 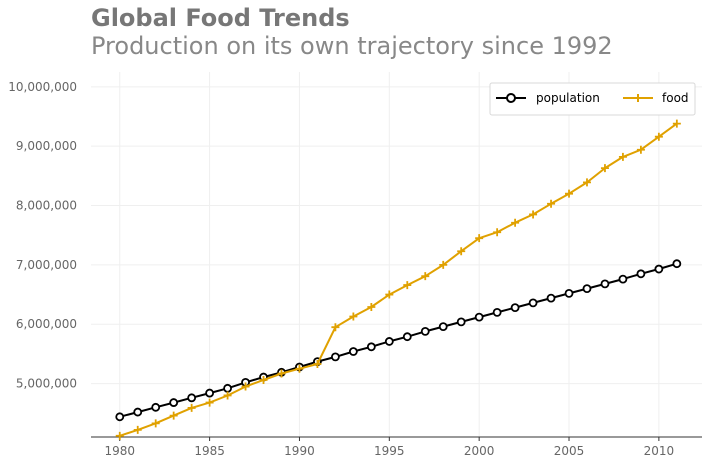 I want to click on x-tick-label: 1995, so click(x=389, y=451).